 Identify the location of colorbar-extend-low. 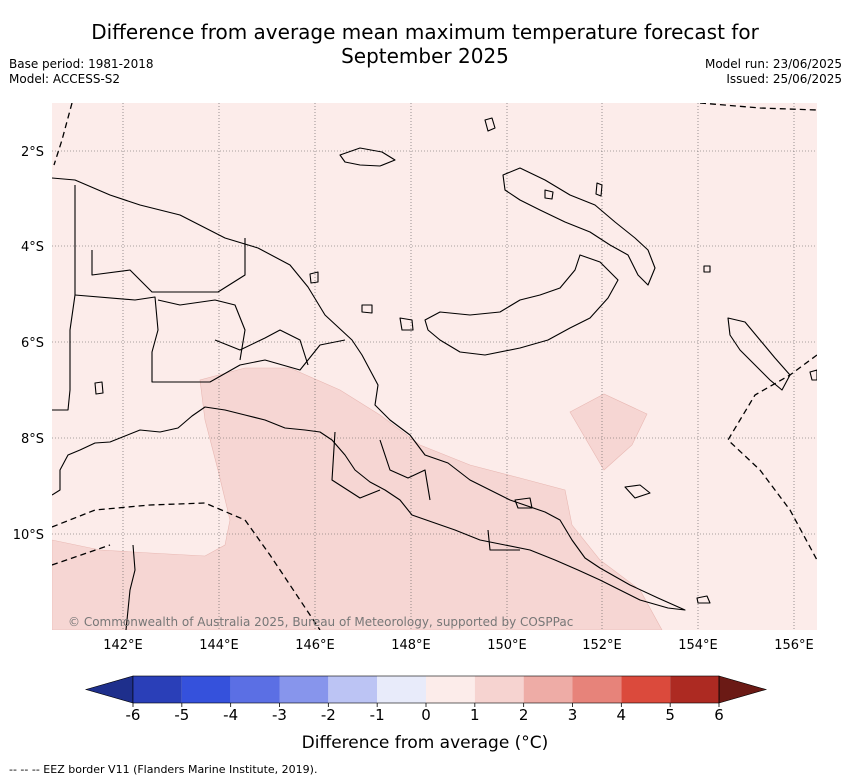
(109, 689).